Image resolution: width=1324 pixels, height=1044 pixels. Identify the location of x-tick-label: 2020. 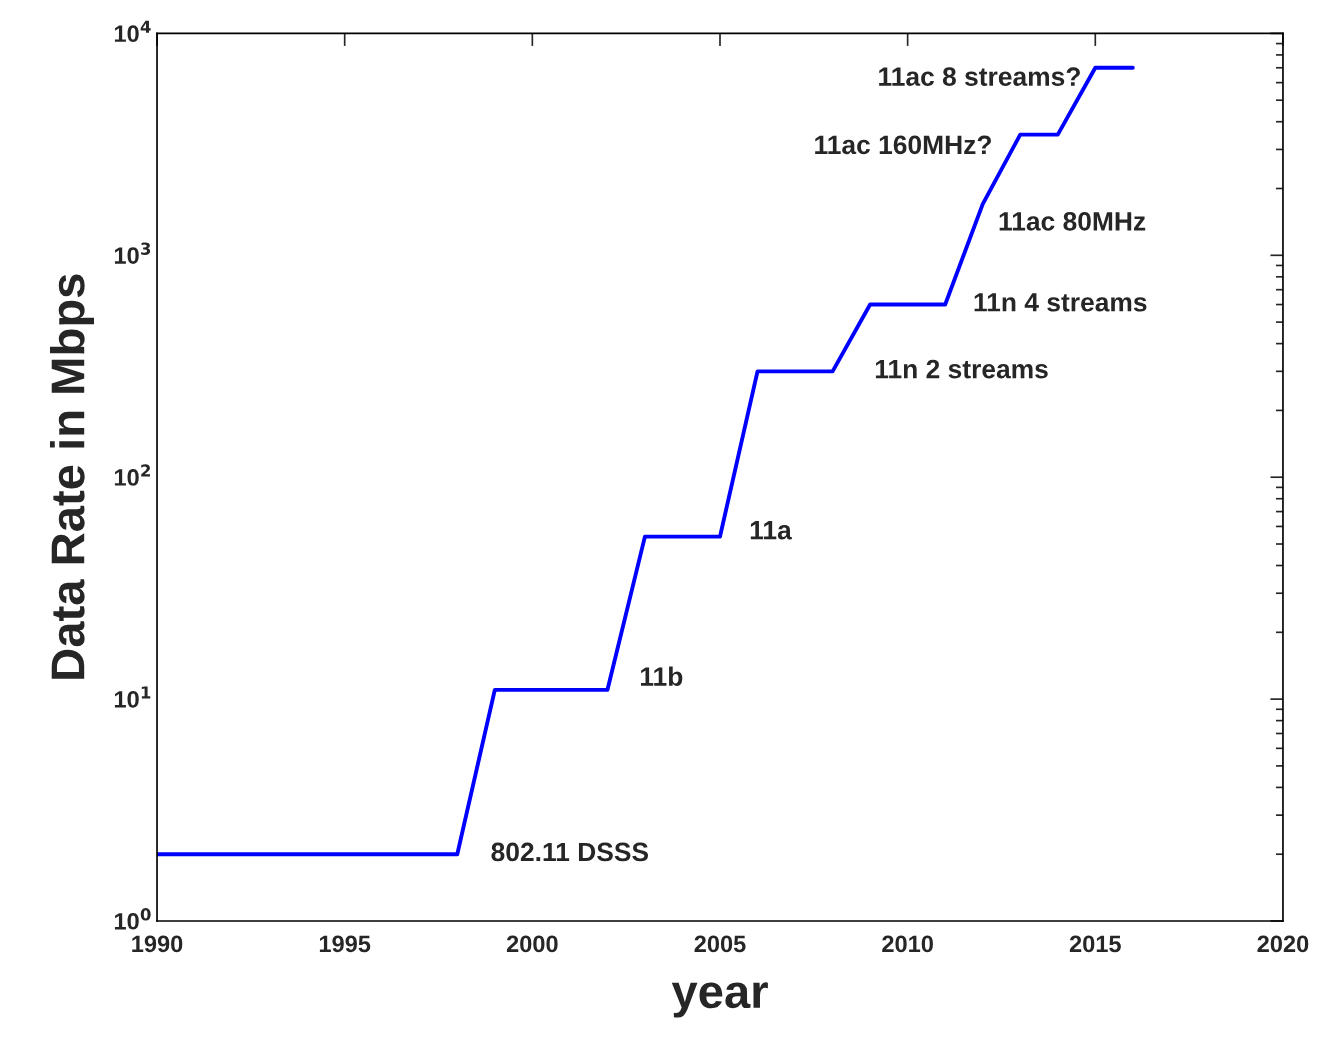
(1283, 944).